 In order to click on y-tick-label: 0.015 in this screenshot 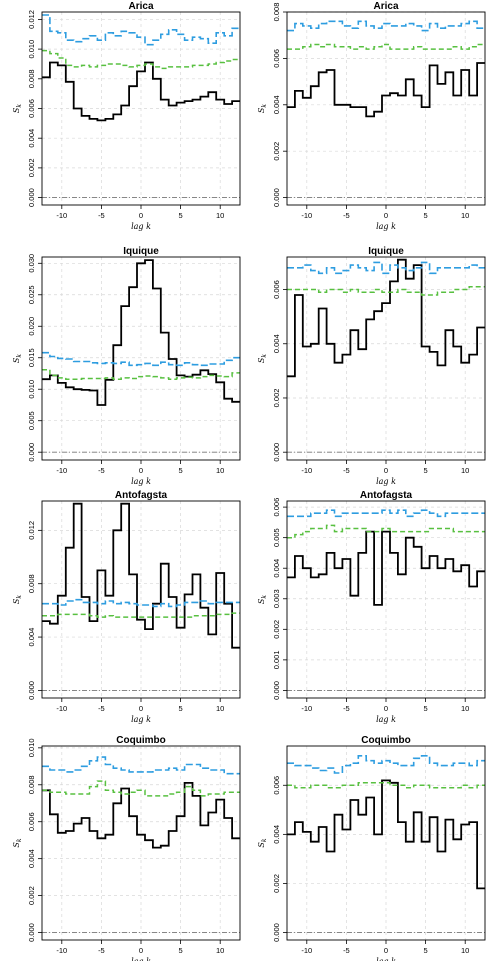, I will do `click(31, 357)`.